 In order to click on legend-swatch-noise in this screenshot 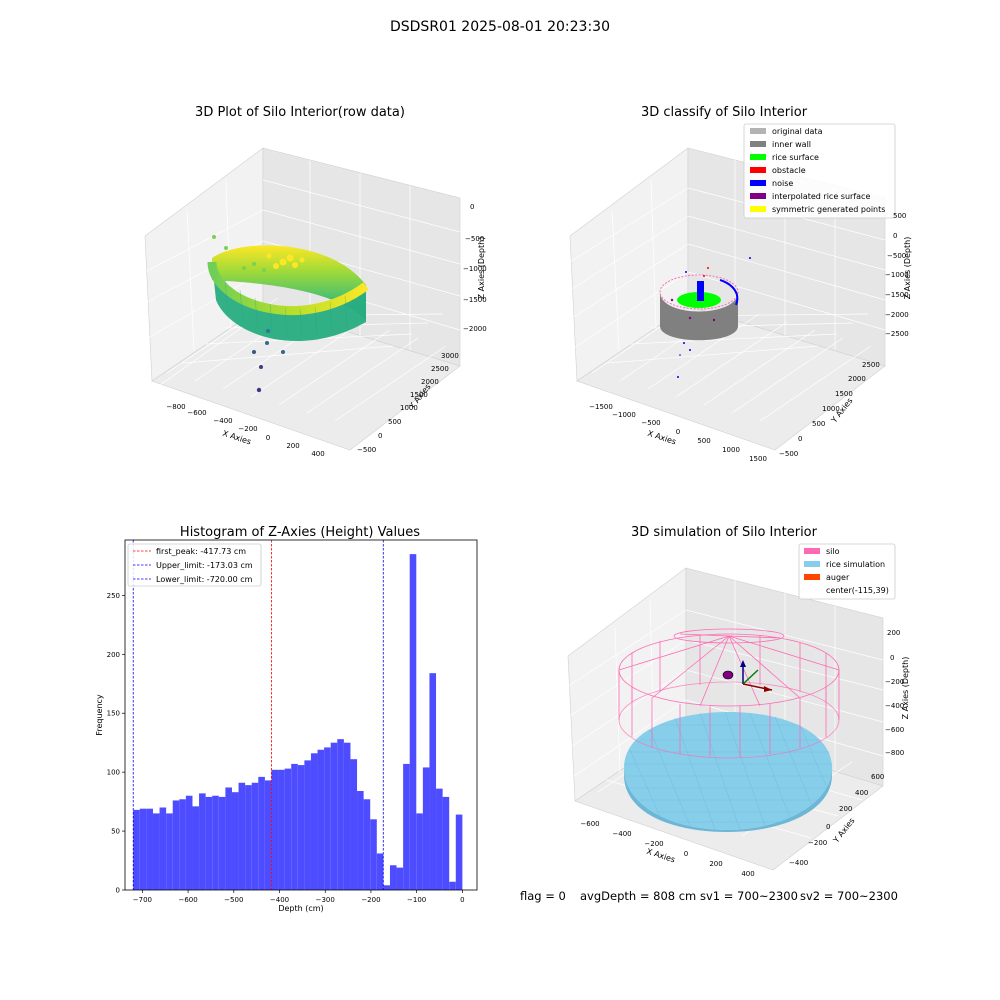, I will do `click(758, 183)`.